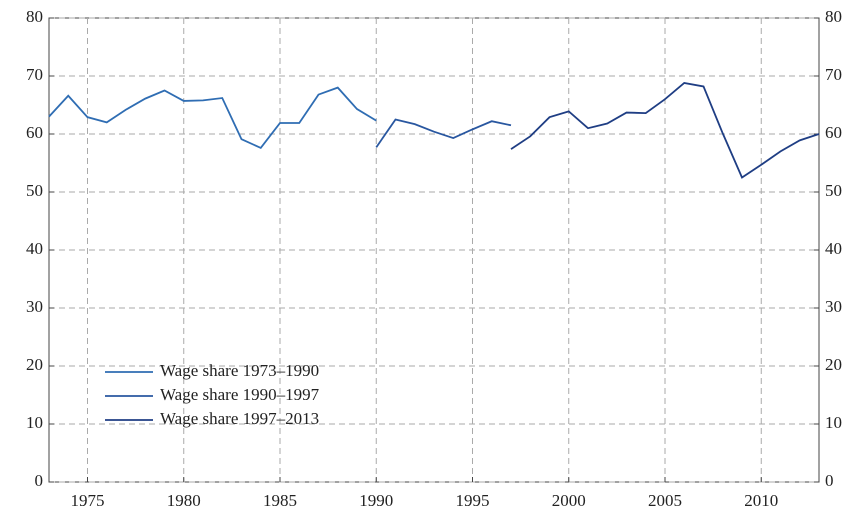 This screenshot has width=861, height=519. What do you see at coordinates (34, 422) in the screenshot?
I see `y-tick-label: 10` at bounding box center [34, 422].